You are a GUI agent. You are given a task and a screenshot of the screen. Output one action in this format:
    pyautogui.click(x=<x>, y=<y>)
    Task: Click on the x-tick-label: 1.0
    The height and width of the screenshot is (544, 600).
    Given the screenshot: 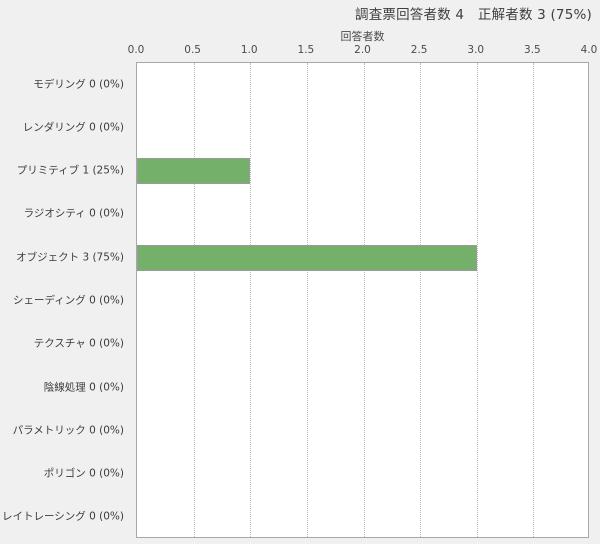 What is the action you would take?
    pyautogui.click(x=249, y=50)
    